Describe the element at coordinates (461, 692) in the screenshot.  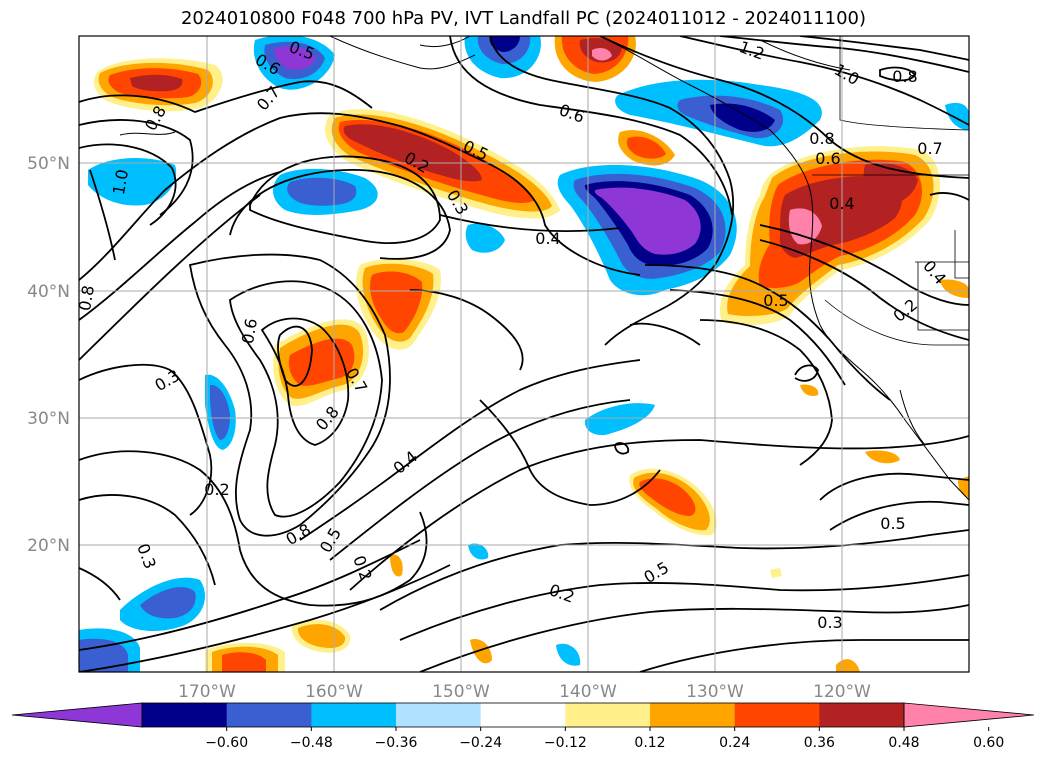
I see `lon-label: 150°W` at that location.